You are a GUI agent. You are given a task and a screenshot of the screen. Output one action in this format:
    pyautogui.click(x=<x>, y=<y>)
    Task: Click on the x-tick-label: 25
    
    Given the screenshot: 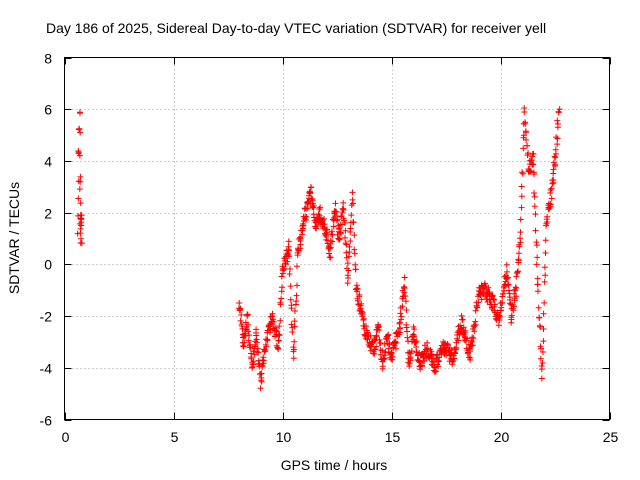 What is the action you would take?
    pyautogui.click(x=611, y=437)
    